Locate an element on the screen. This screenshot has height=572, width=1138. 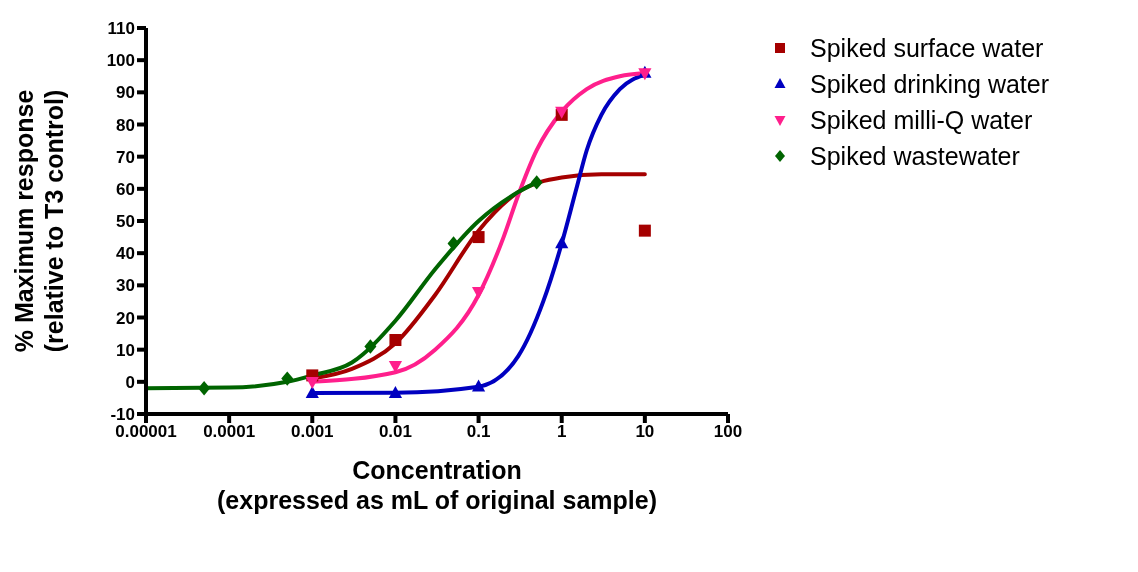
legend-label: Spiked milli-Q water is located at coordinates (921, 120).